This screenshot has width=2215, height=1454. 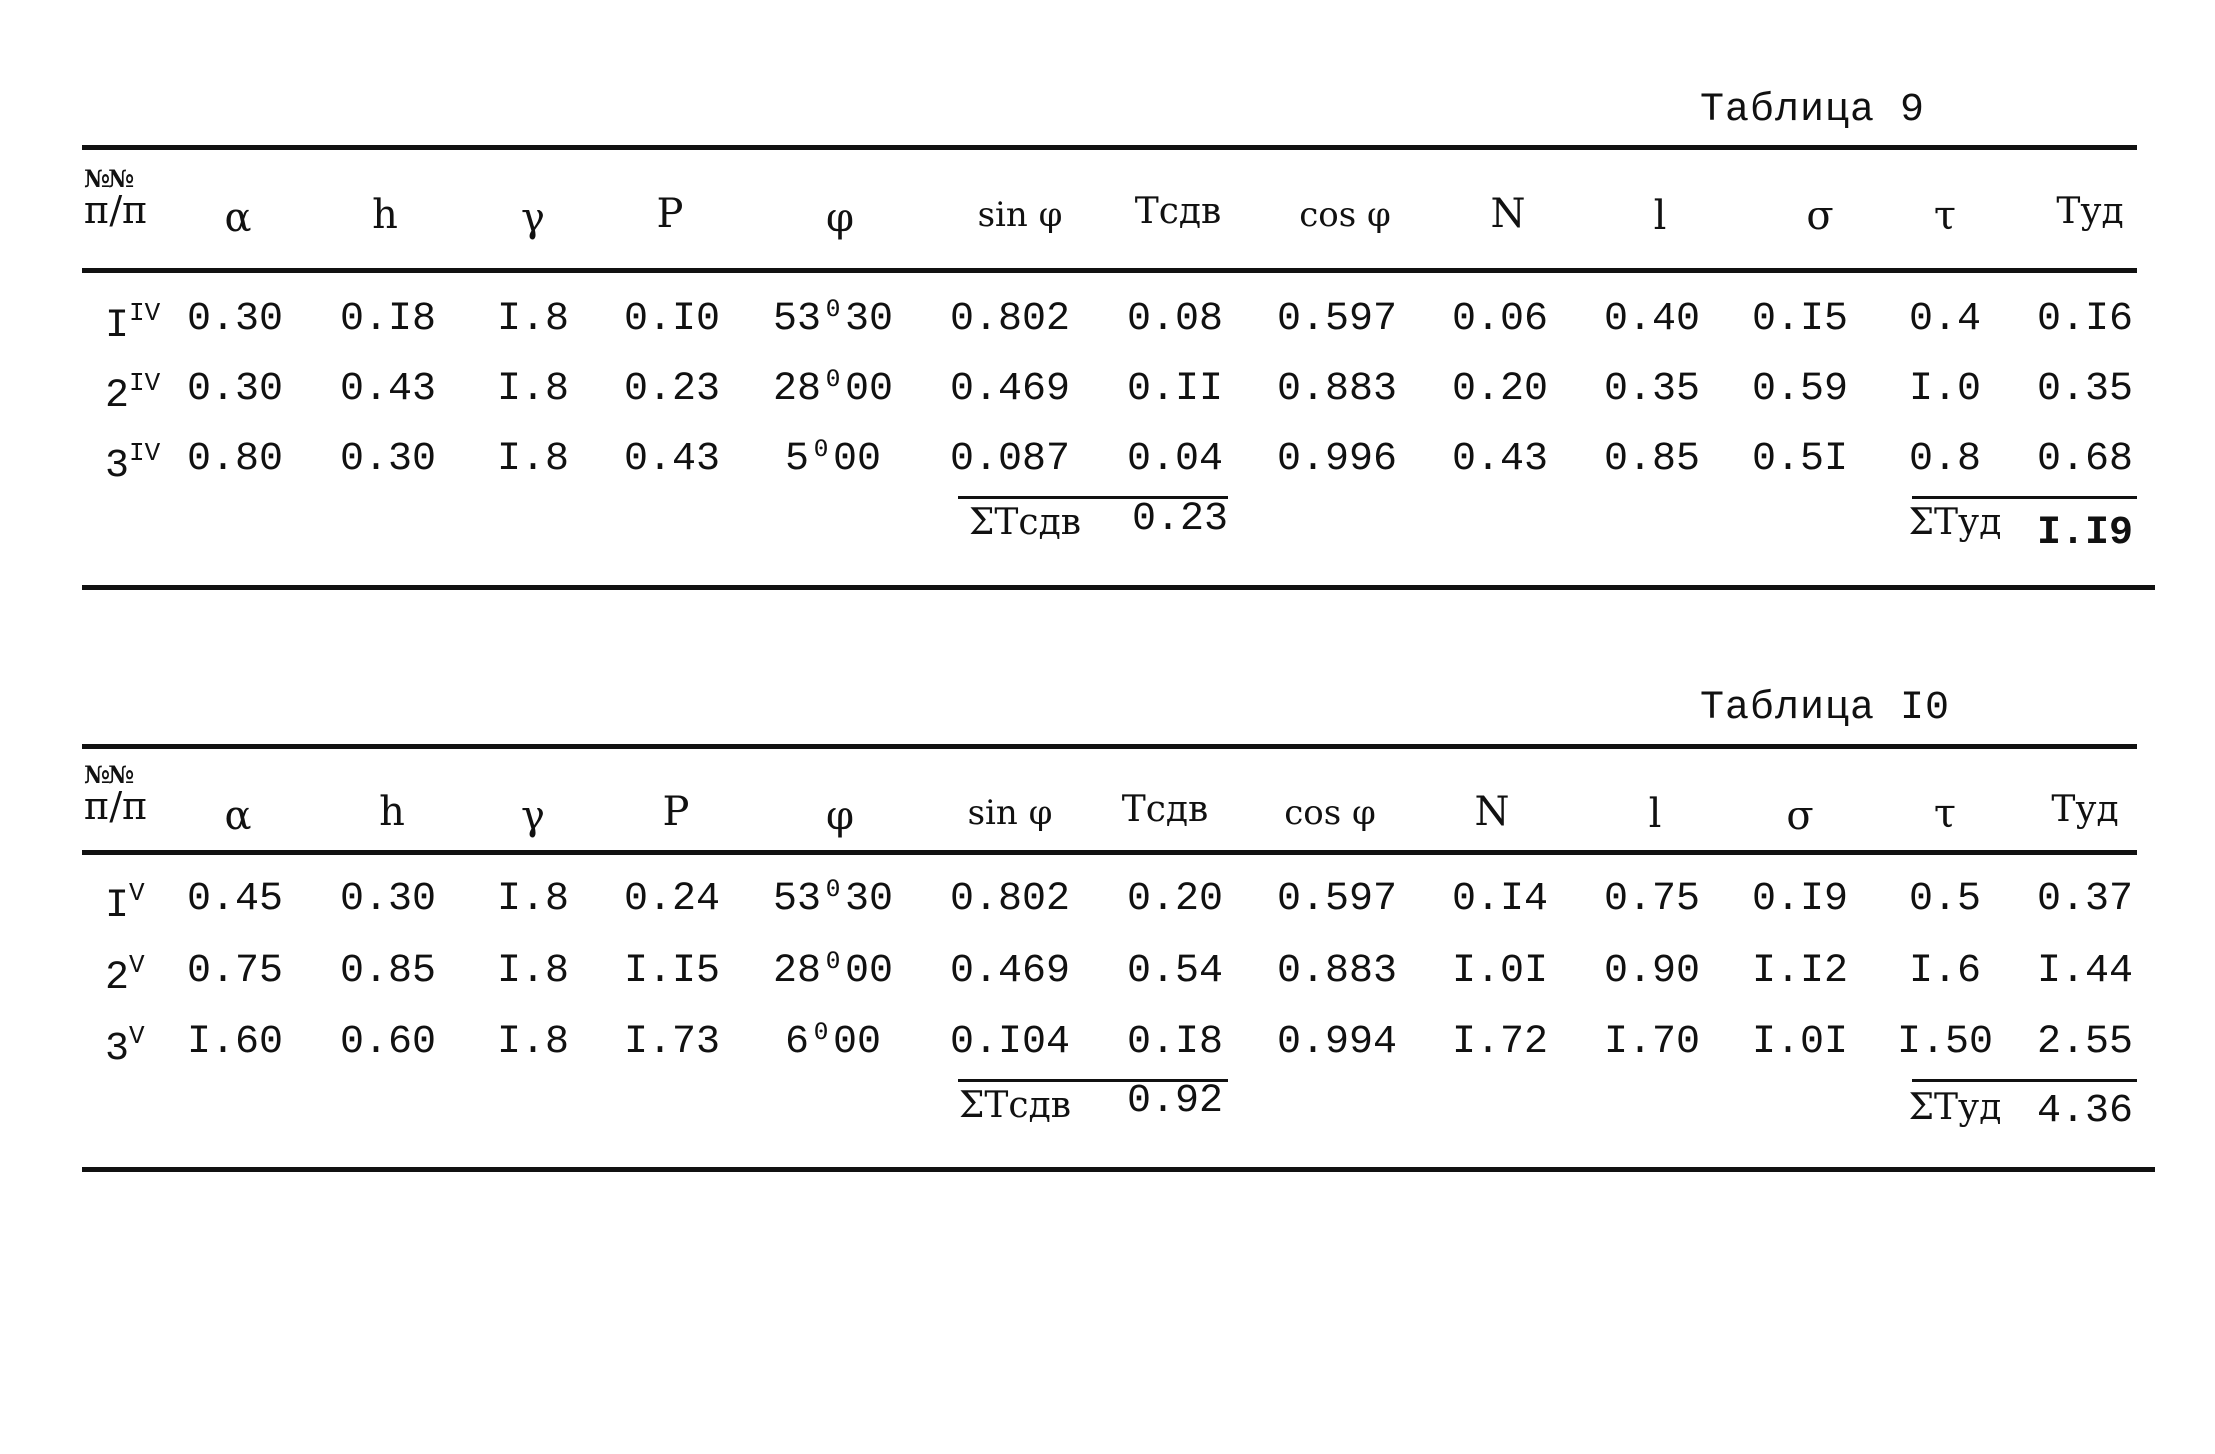 What do you see at coordinates (2085, 459) in the screenshot?
I see `cell-t-ud: 0.68` at bounding box center [2085, 459].